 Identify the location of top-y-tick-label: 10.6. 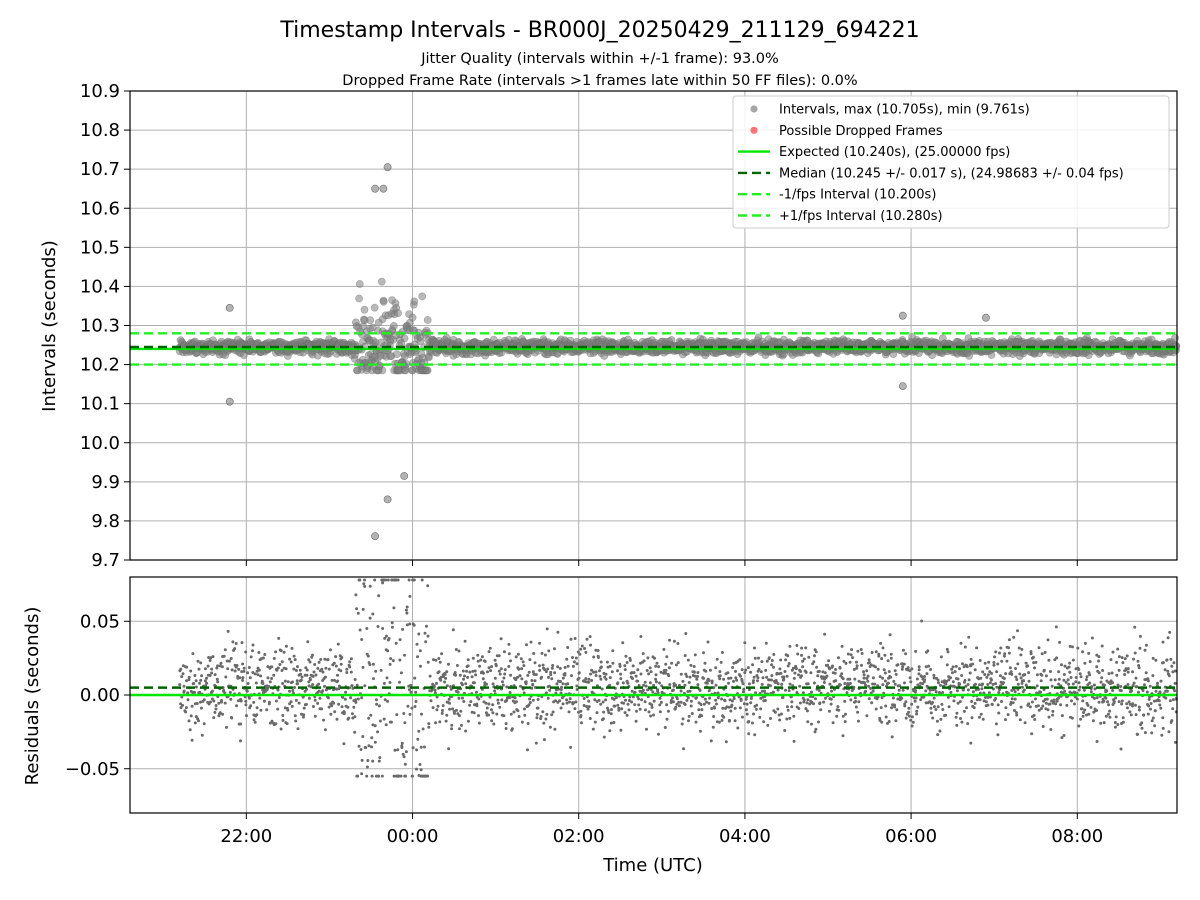
(100, 208).